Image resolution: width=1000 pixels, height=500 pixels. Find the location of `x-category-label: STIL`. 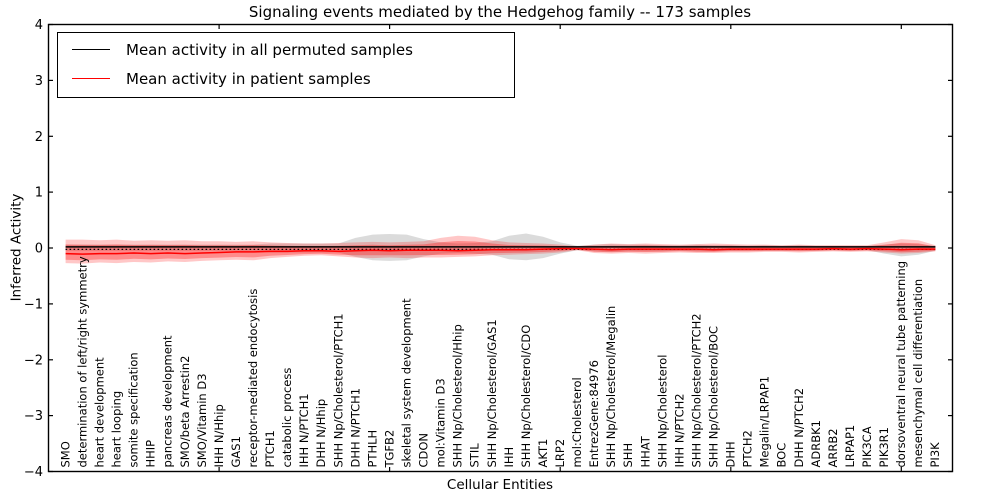

x-category-label: STIL is located at coordinates (475, 455).